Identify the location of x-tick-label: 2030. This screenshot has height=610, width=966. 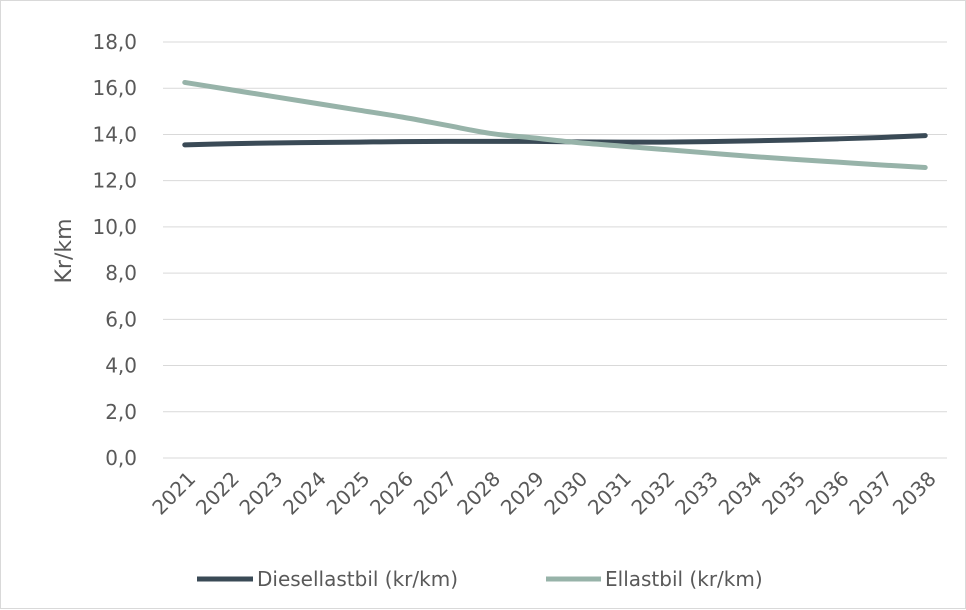
(565, 493).